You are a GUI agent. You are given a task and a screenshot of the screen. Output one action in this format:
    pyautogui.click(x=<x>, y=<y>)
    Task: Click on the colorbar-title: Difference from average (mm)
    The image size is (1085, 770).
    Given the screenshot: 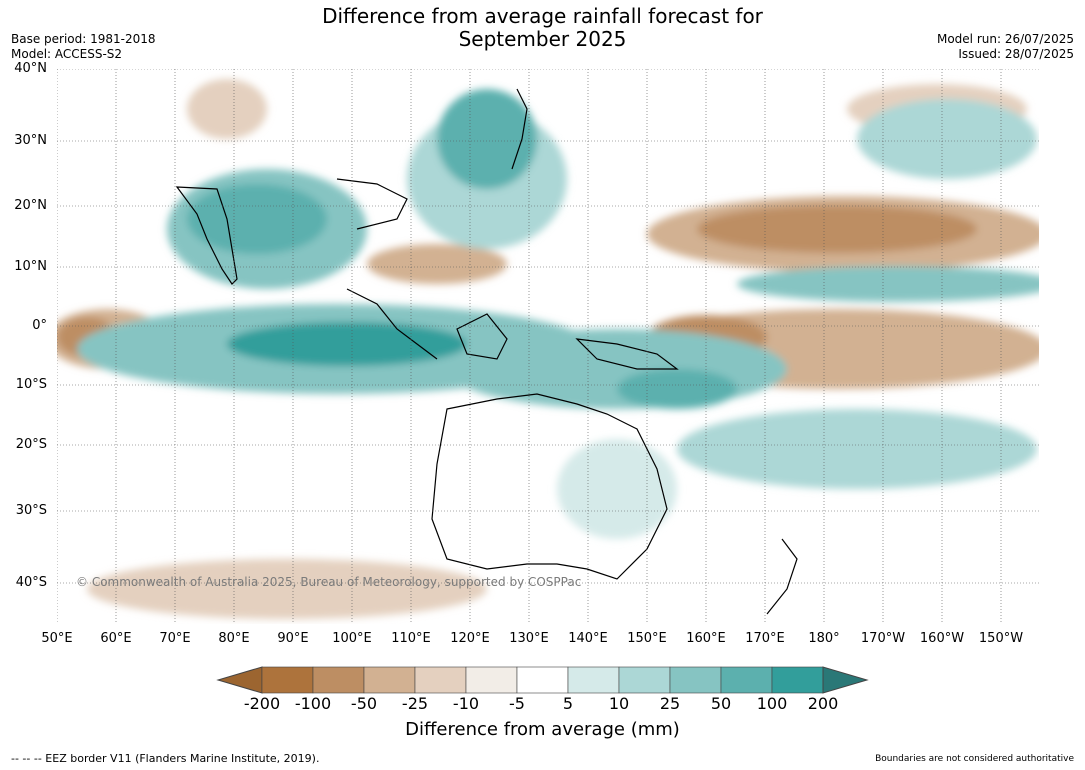 What is the action you would take?
    pyautogui.click(x=542, y=729)
    